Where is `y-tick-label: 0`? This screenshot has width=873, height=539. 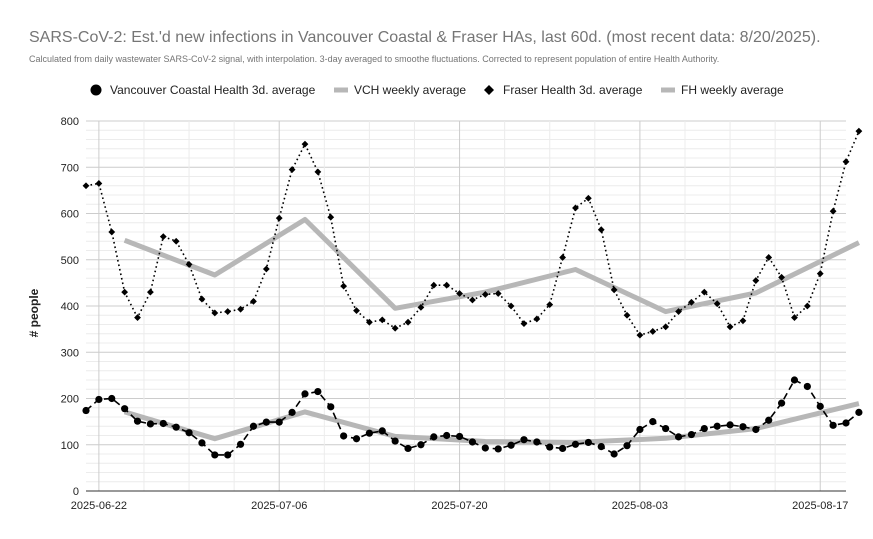
y-tick-label: 0 is located at coordinates (76, 492).